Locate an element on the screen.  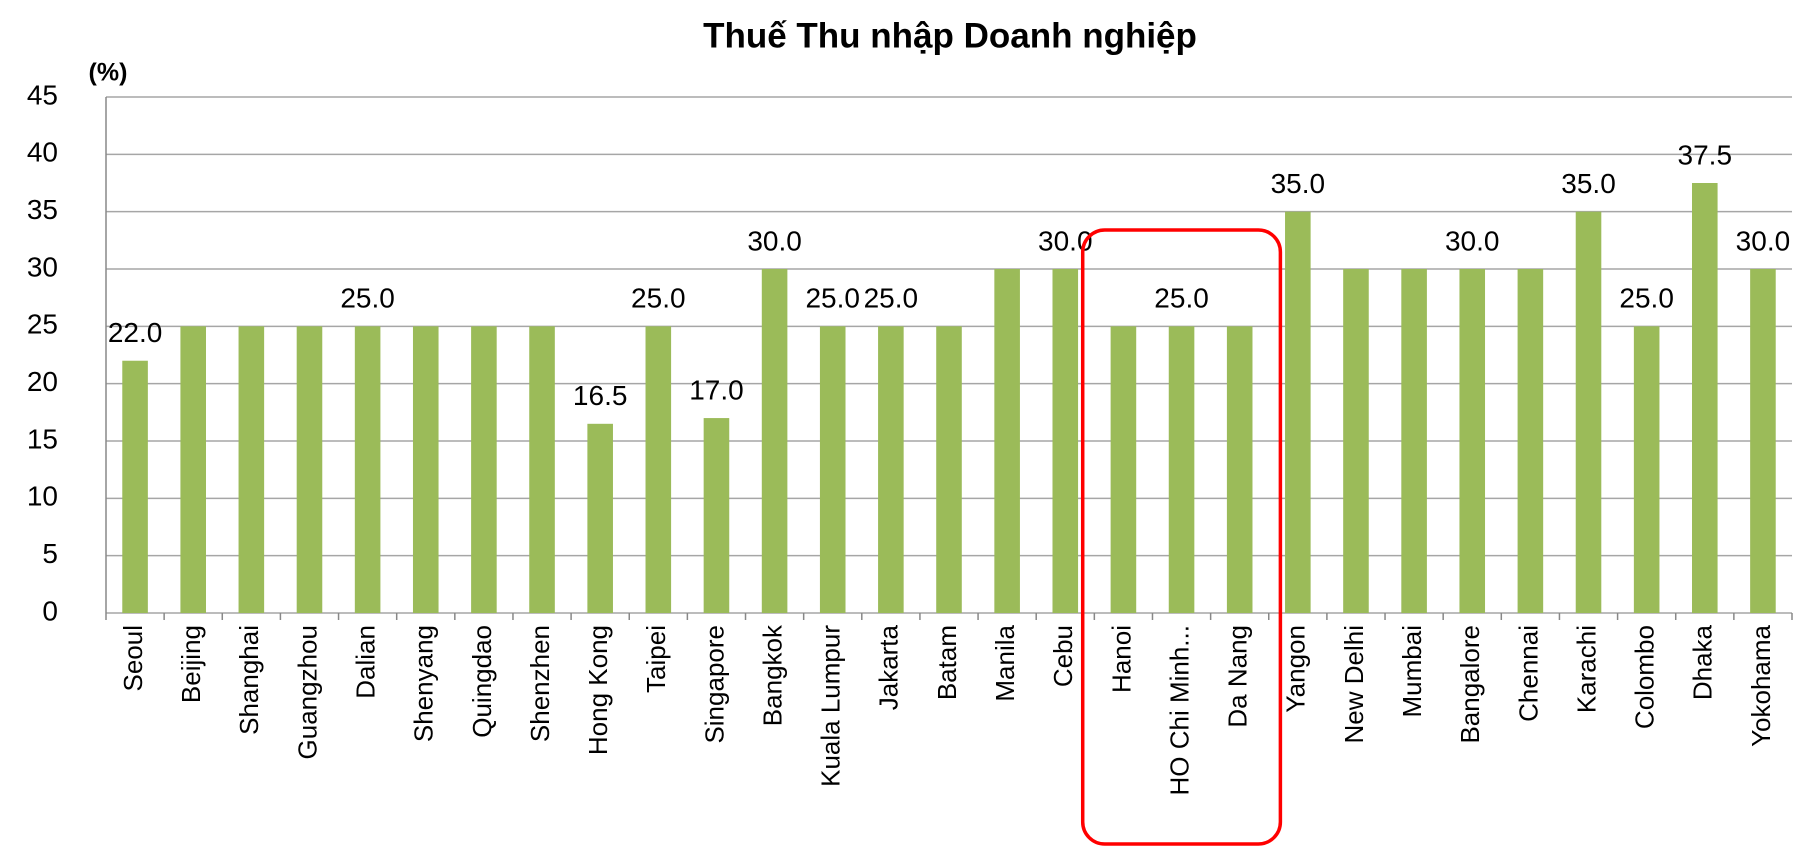
x-tick-label: Dalian is located at coordinates (365, 662).